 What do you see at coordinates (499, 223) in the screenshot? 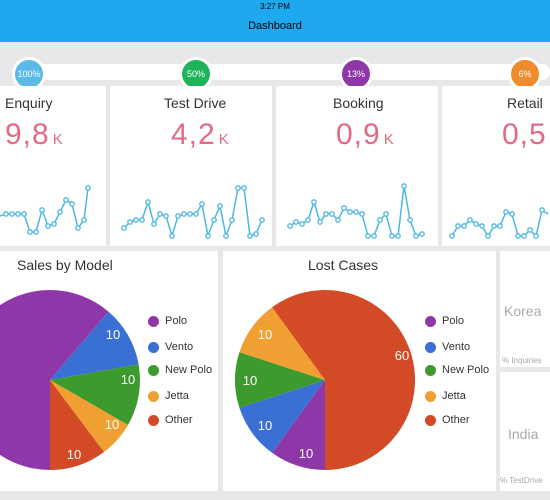
I see `sparkline-retail` at bounding box center [499, 223].